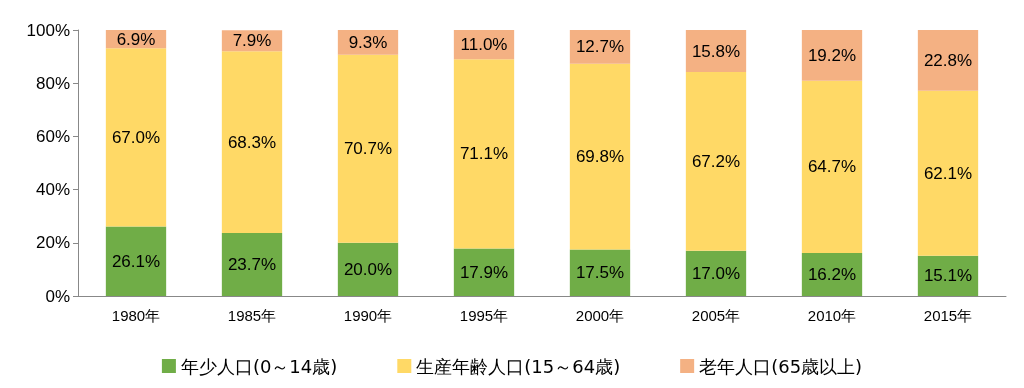  Describe the element at coordinates (600, 315) in the screenshot. I see `x-tick-label: 2000年` at that location.